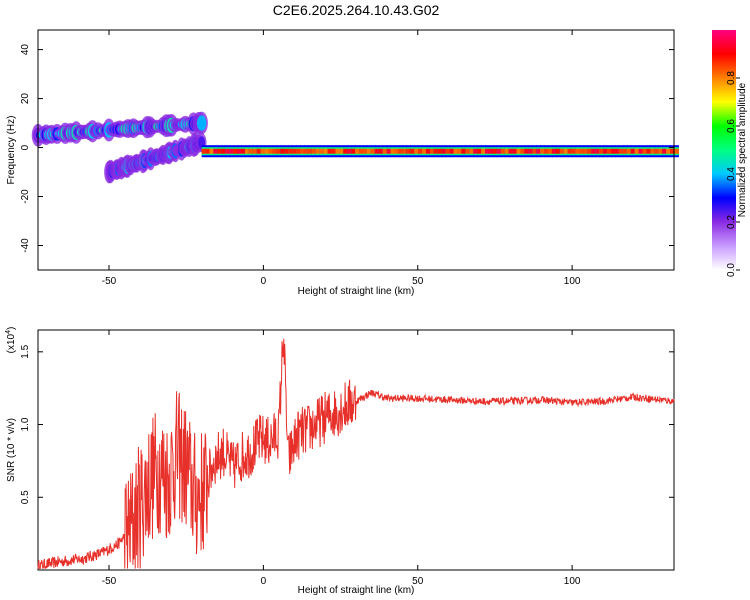 The image size is (750, 600). What do you see at coordinates (264, 581) in the screenshot?
I see `x-tick-label: 0` at bounding box center [264, 581].